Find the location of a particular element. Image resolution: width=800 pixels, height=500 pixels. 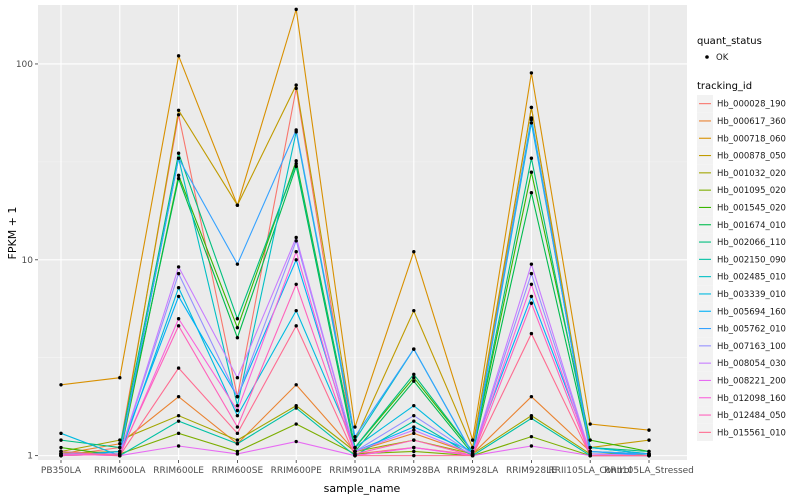

shape-legend-label-ok: OK is located at coordinates (722, 58).